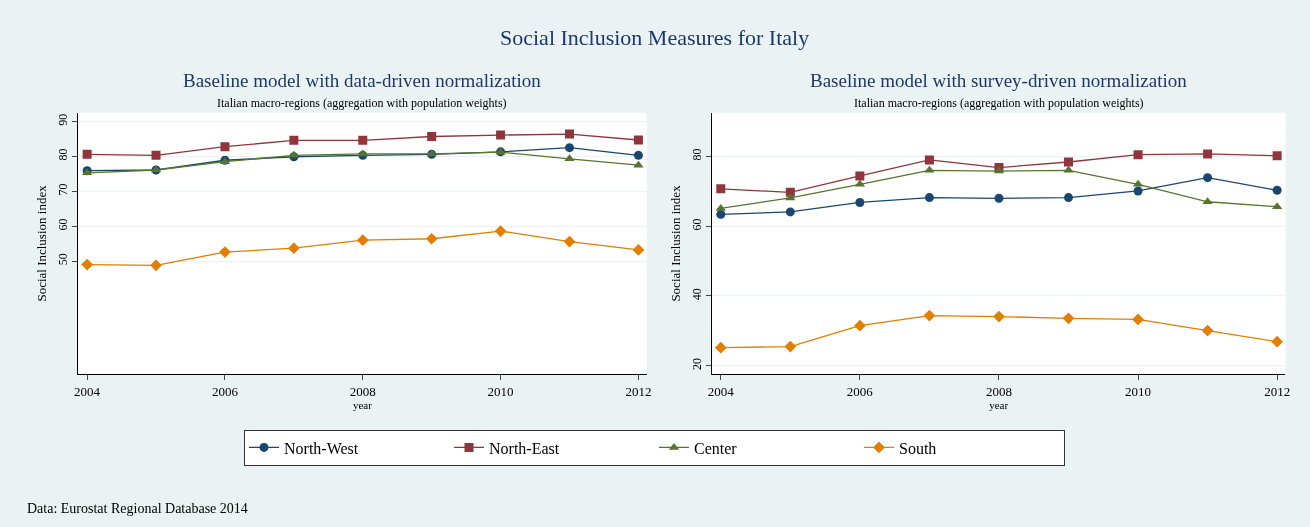  Describe the element at coordinates (137, 508) in the screenshot. I see `text: Data: Eurostat Regional Database 2014` at that location.